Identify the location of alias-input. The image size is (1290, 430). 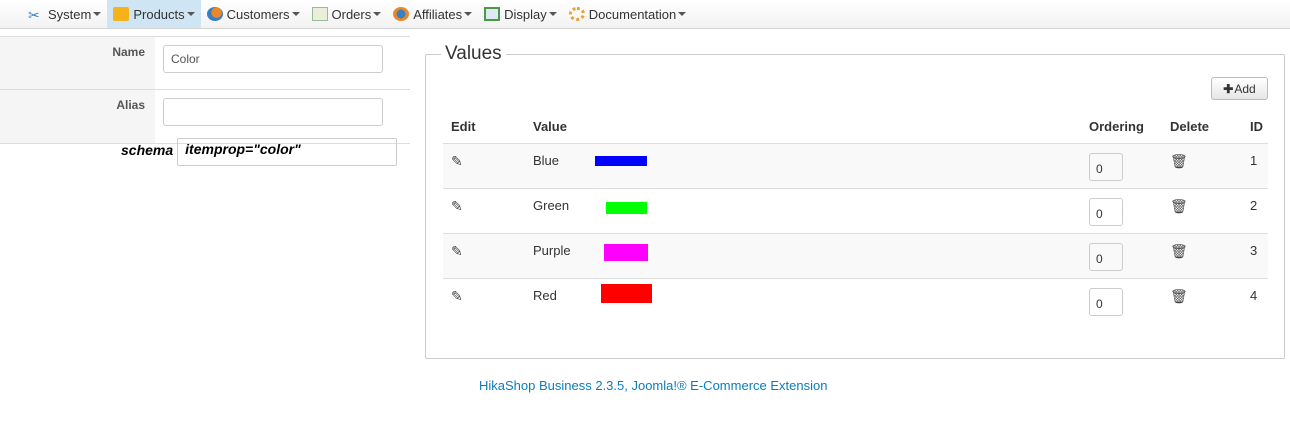
(273, 112).